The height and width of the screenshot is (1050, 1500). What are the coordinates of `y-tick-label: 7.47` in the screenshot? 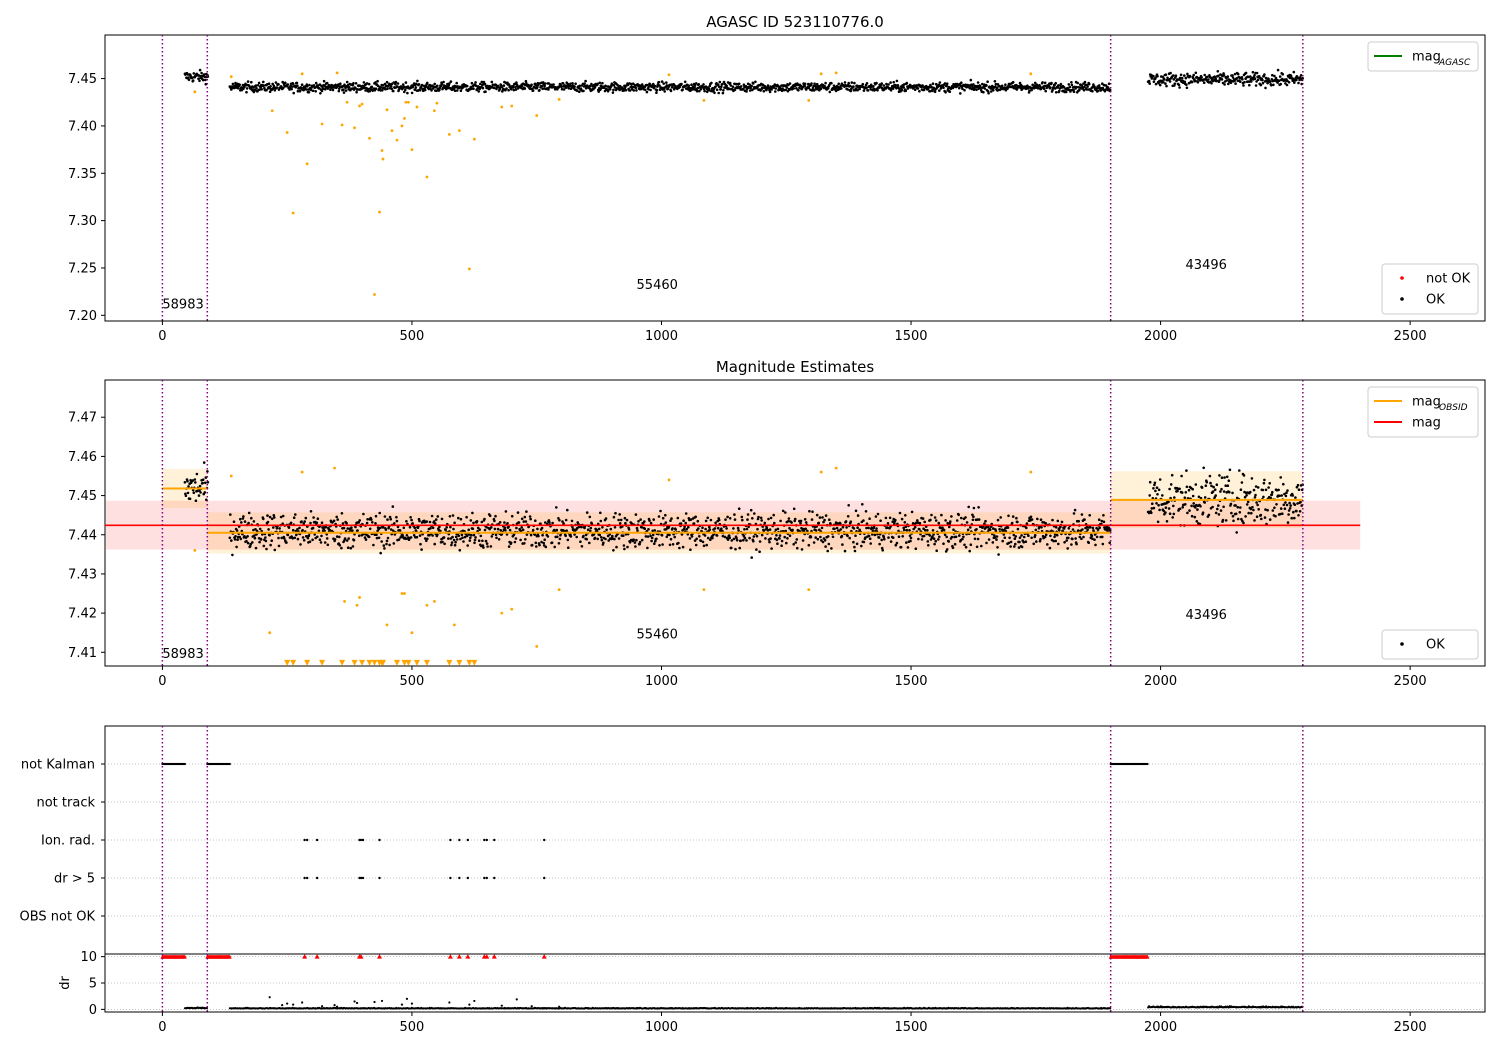 It's located at (82, 418).